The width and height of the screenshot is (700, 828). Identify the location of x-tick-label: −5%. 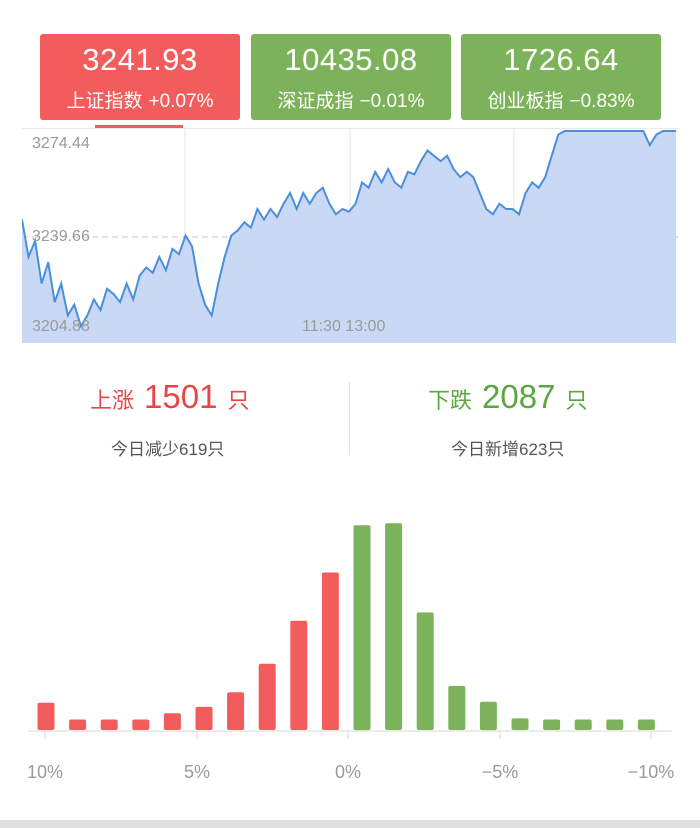
(500, 772).